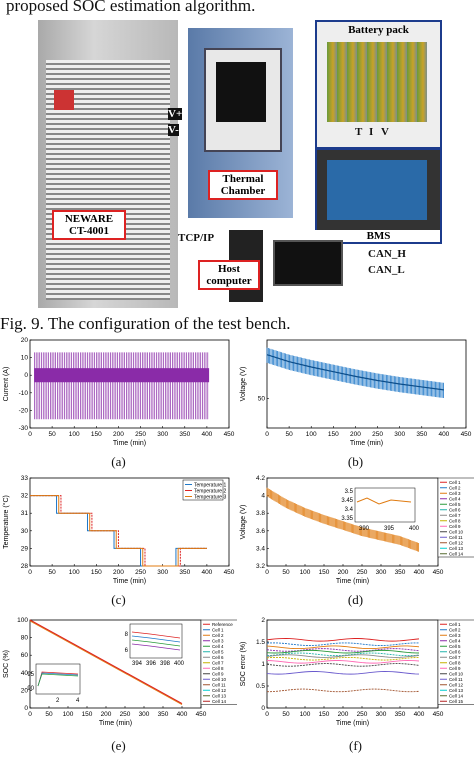 The image size is (474, 757). What do you see at coordinates (456, 701) in the screenshot?
I see `legend-entry: Cell 15` at bounding box center [456, 701].